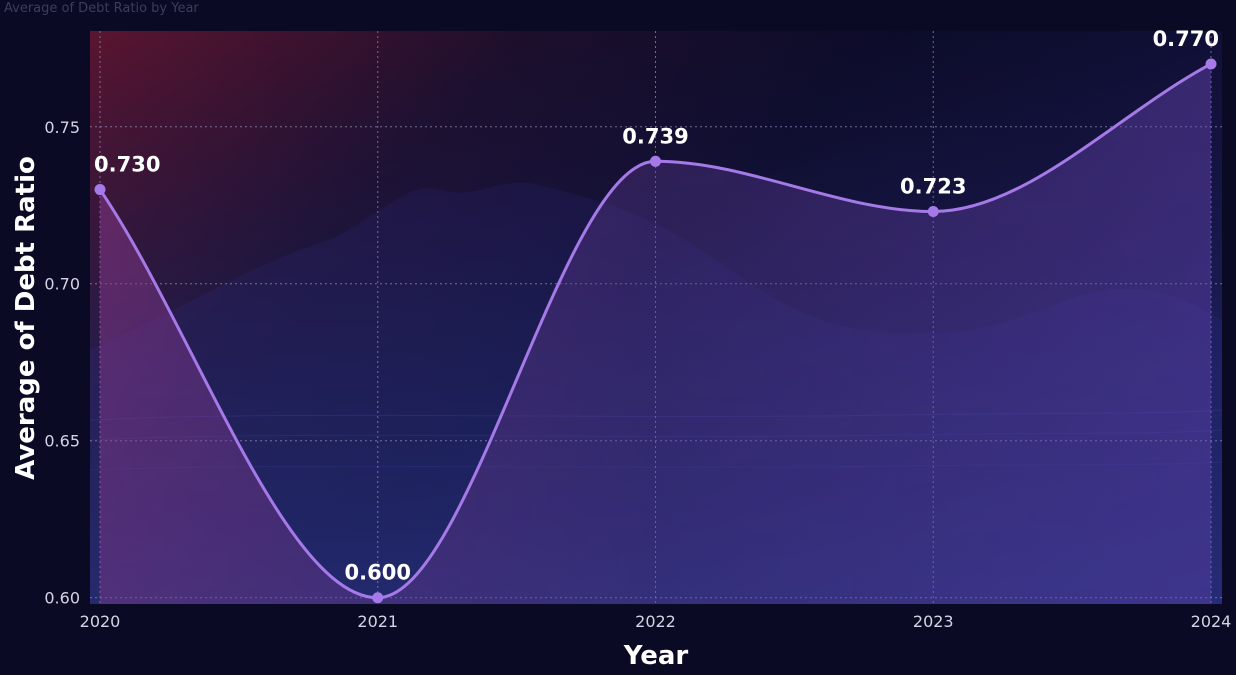 Image resolution: width=1236 pixels, height=675 pixels. I want to click on data-point-2021, so click(378, 598).